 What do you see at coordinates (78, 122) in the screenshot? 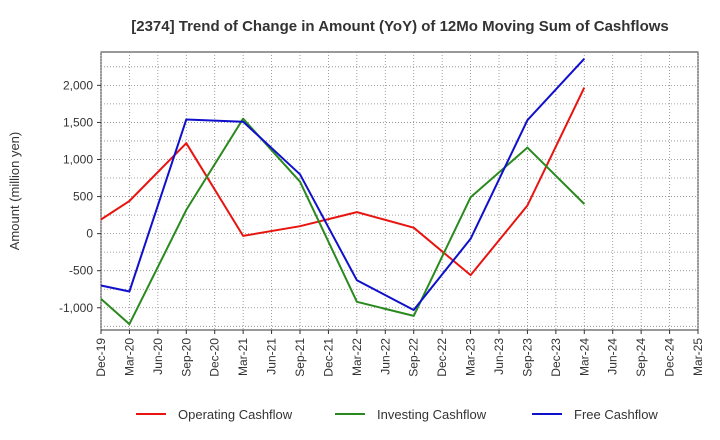
I see `y-tick-label: 1,500` at bounding box center [78, 122].